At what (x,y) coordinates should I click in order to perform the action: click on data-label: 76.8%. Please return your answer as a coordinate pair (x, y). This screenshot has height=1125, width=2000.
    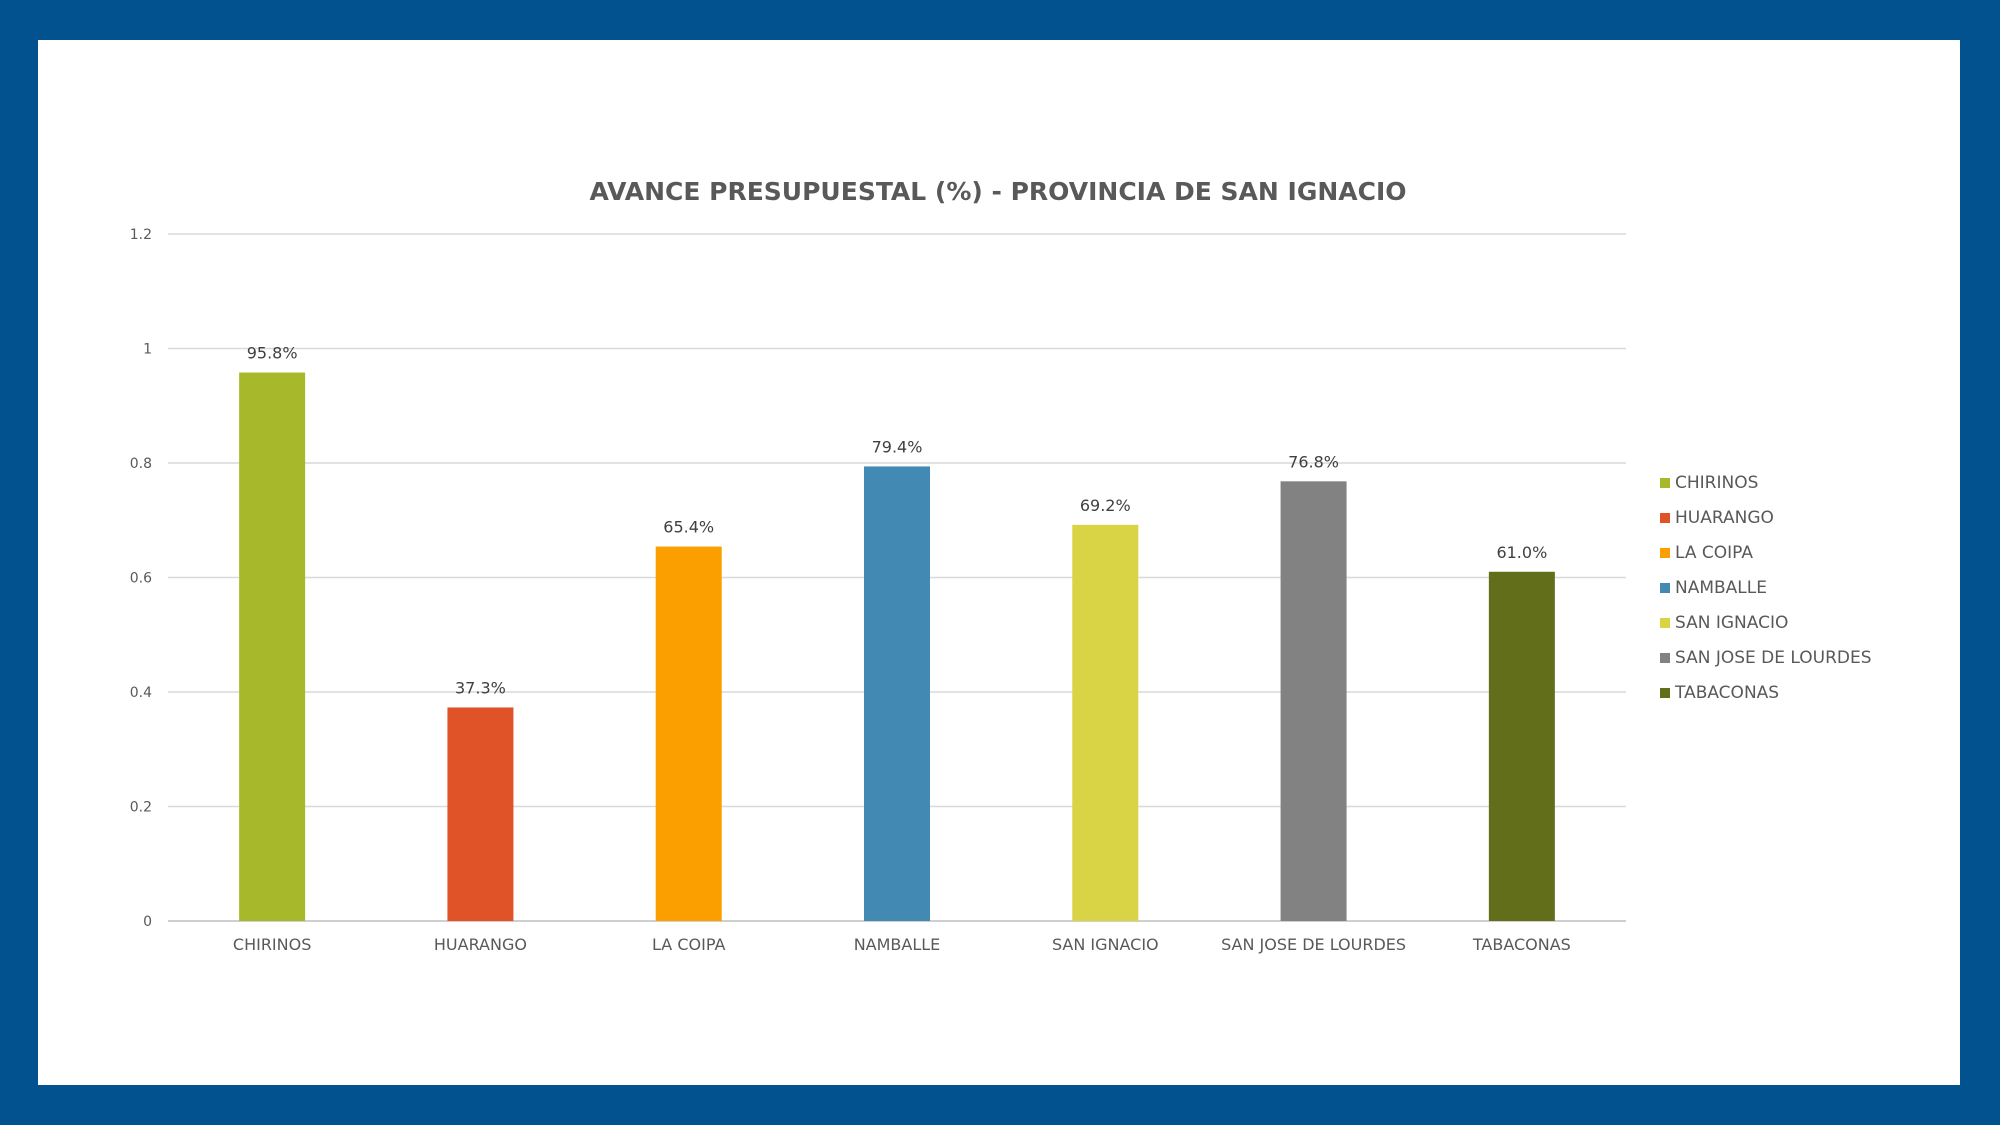
    Looking at the image, I should click on (1313, 461).